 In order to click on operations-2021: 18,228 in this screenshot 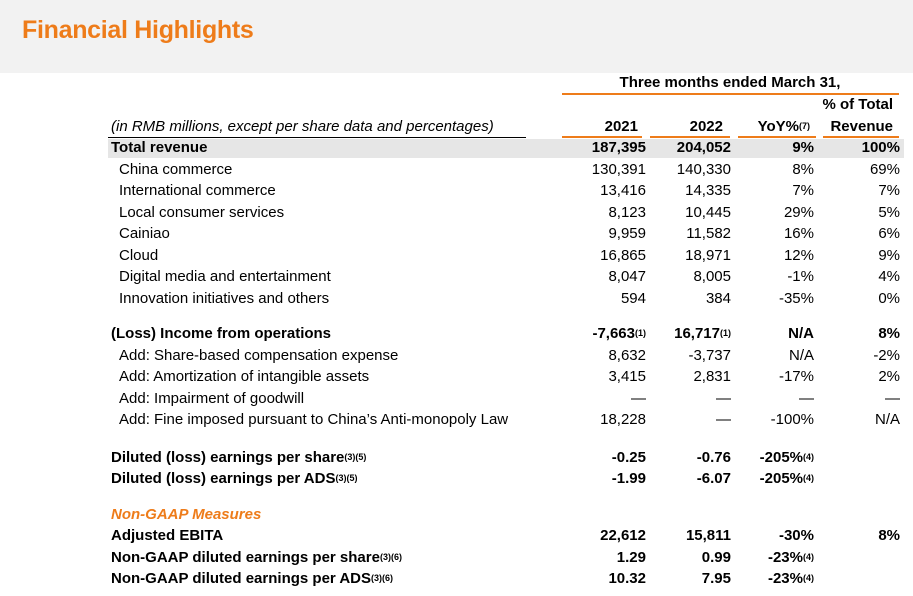, I will do `click(603, 420)`.